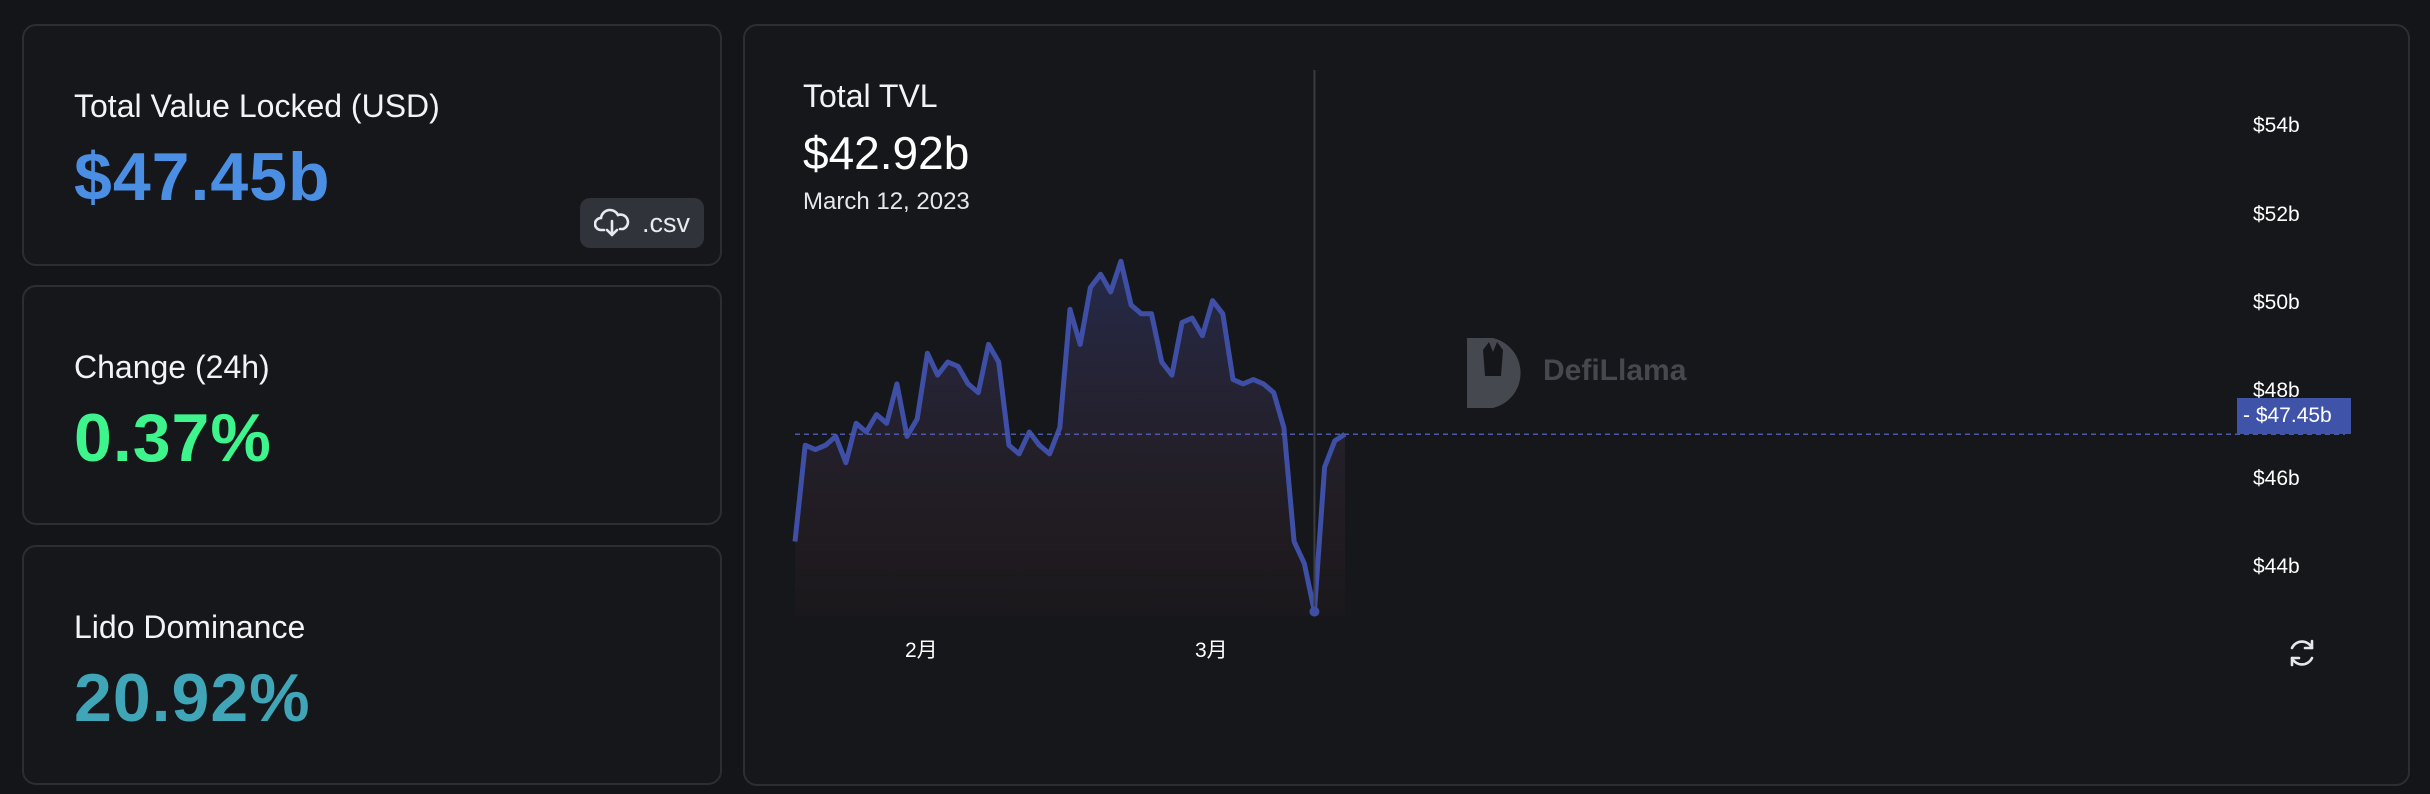 This screenshot has width=2430, height=794. What do you see at coordinates (190, 627) in the screenshot?
I see `dominance-label: Lido Dominance` at bounding box center [190, 627].